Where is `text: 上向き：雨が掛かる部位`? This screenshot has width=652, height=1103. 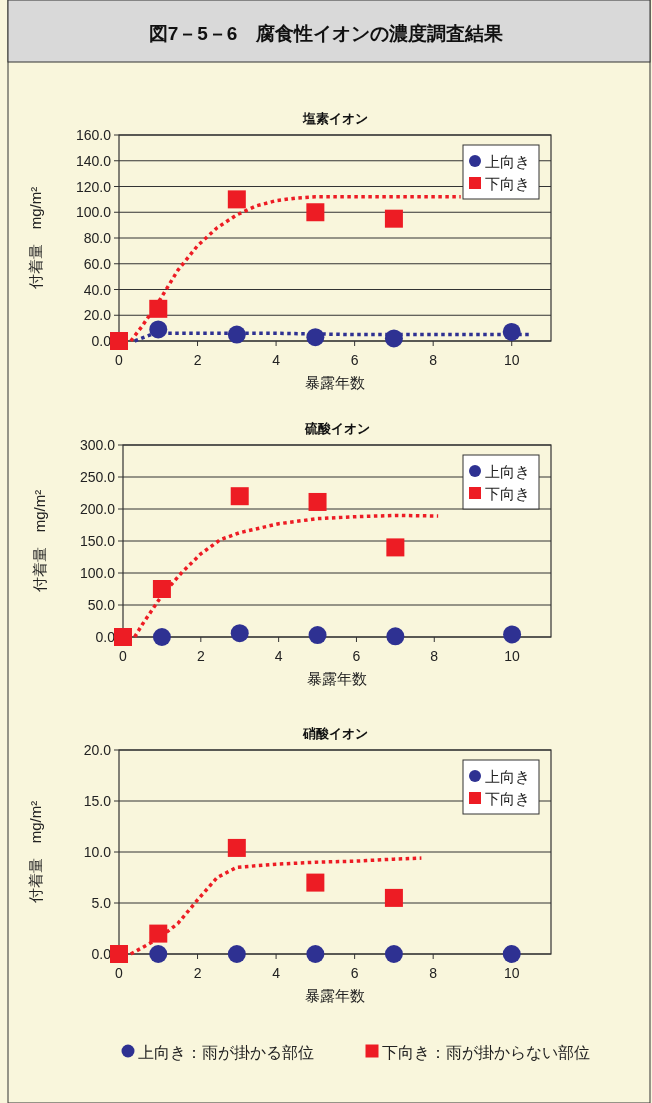 text: 上向き：雨が掛かる部位 is located at coordinates (226, 1052).